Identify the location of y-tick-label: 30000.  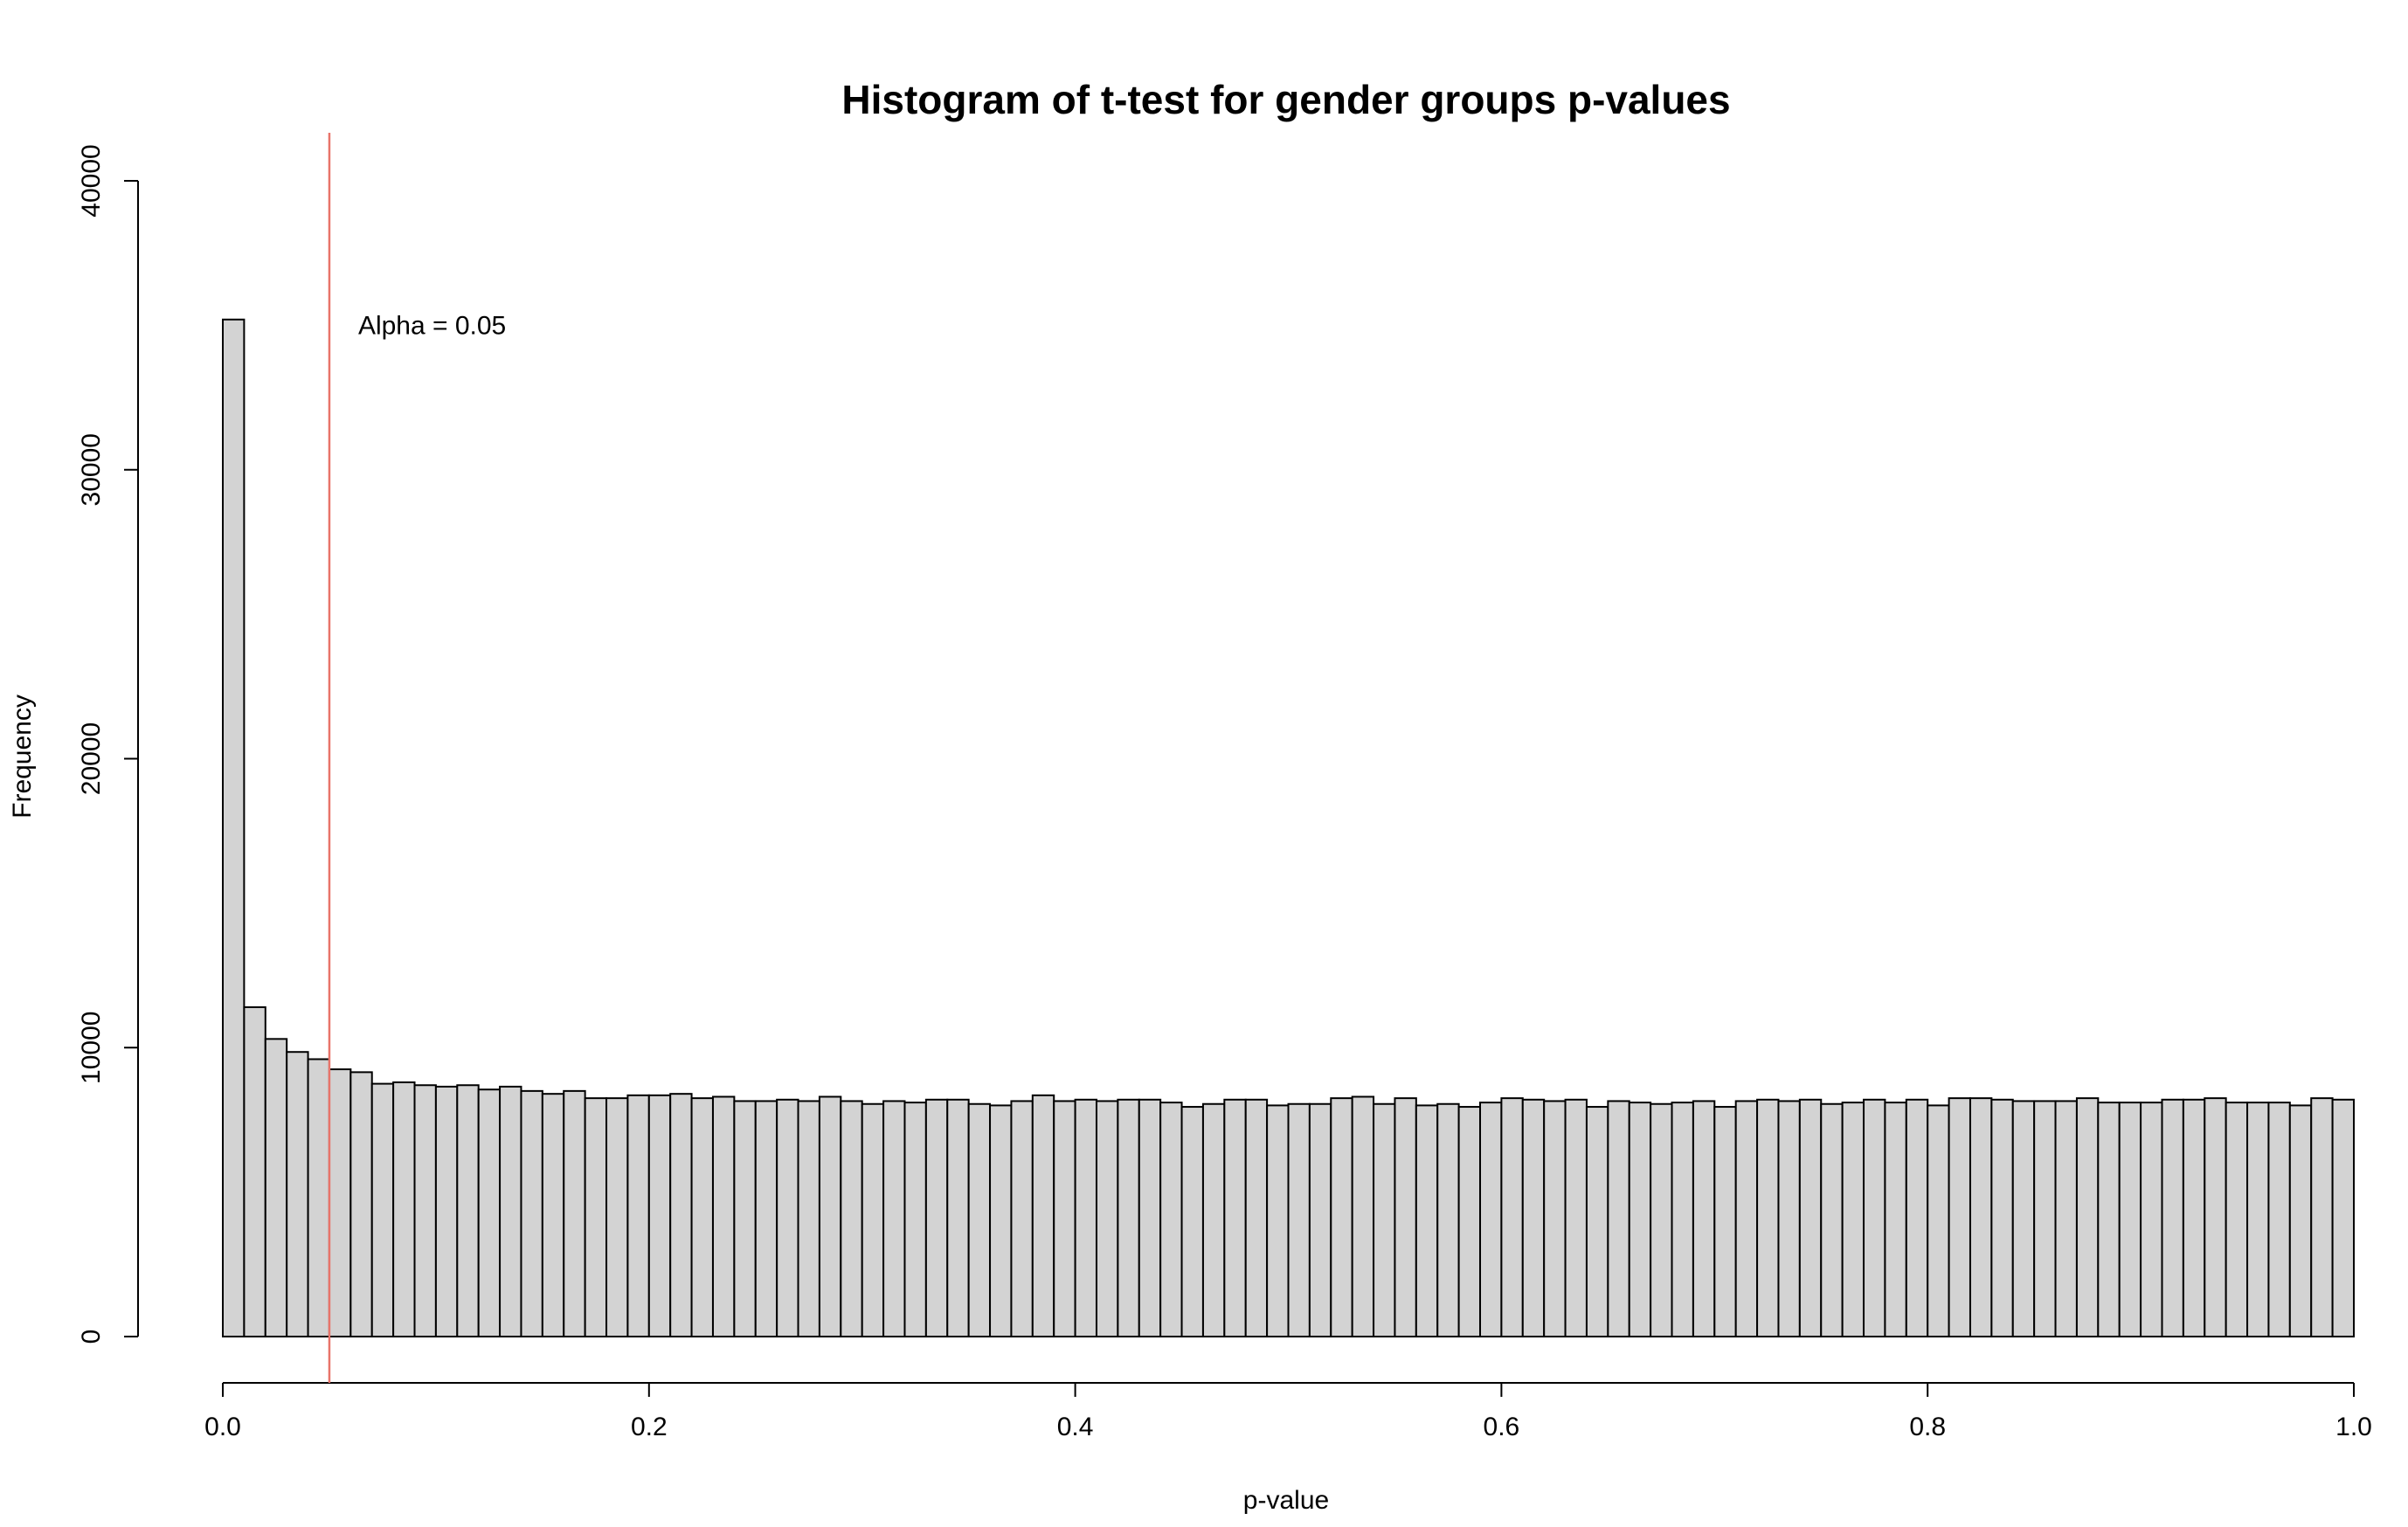
(91, 470).